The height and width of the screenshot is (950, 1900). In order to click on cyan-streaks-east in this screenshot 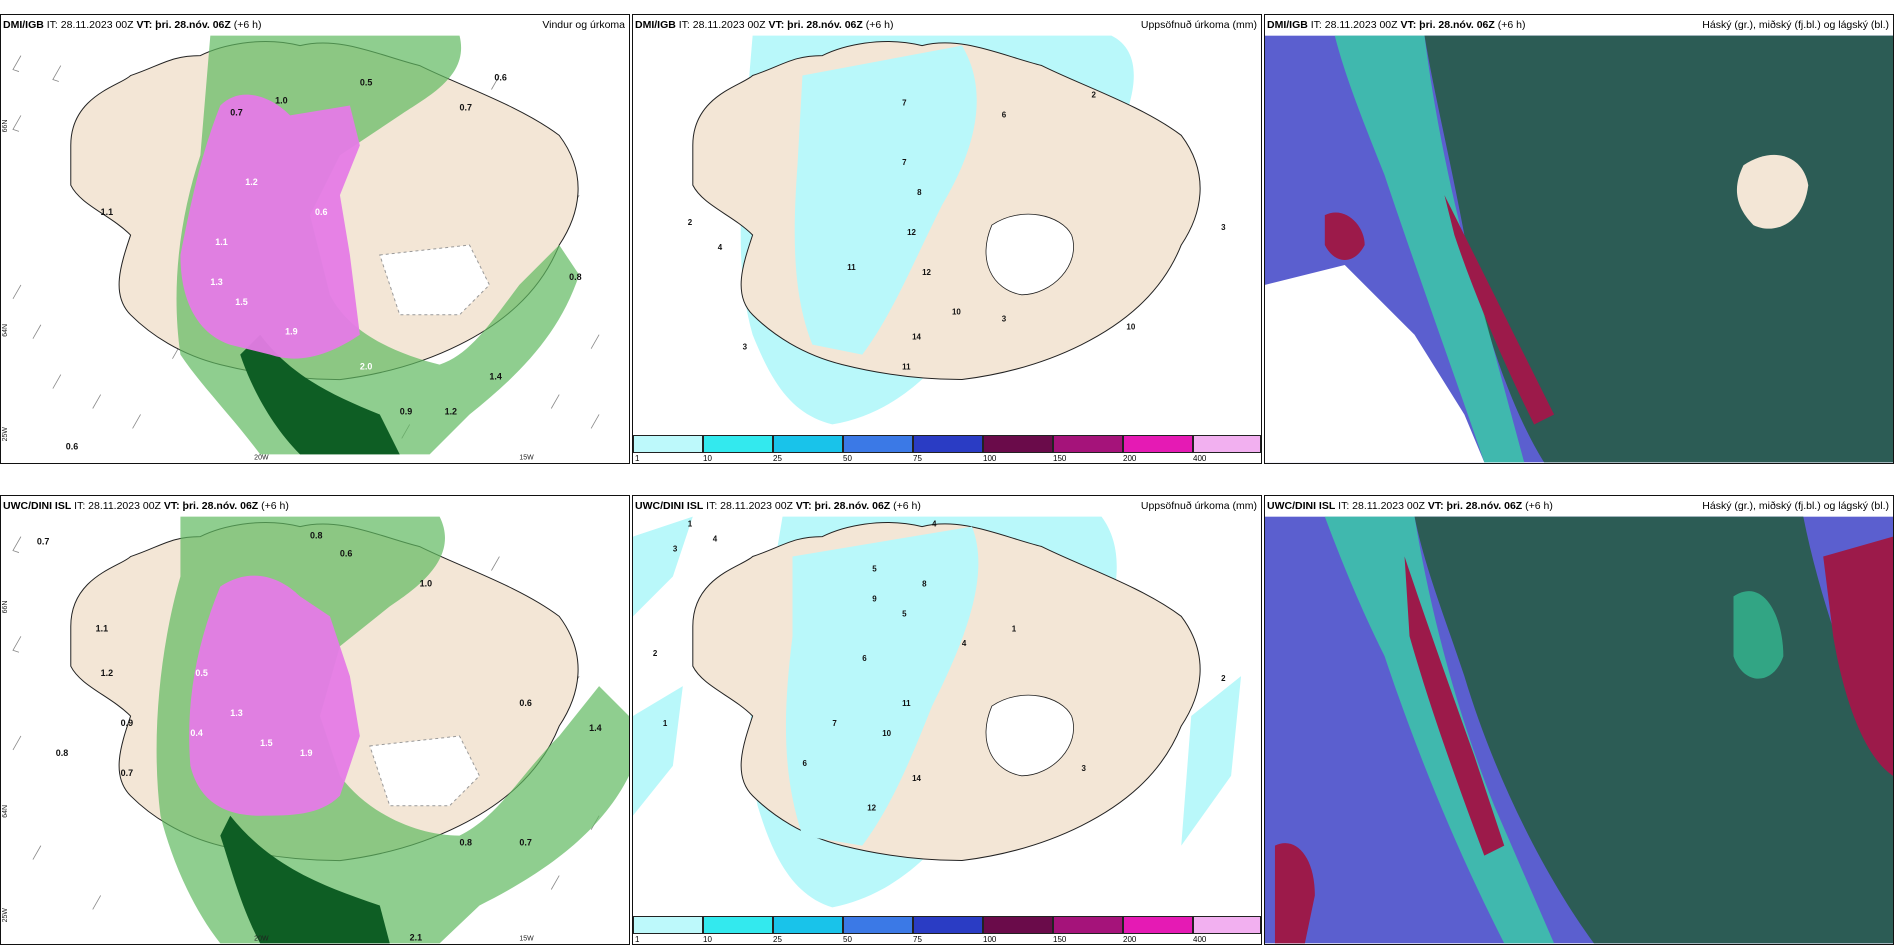, I will do `click(1211, 761)`.